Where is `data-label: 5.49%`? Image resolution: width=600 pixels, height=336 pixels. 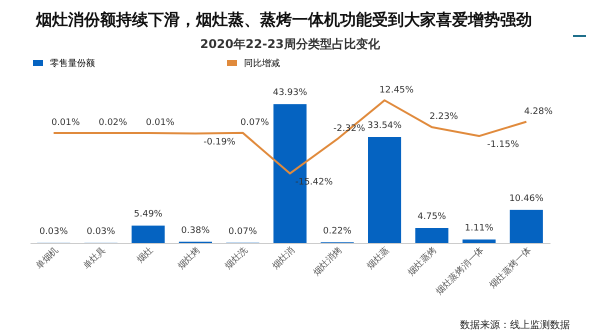
data-label: 5.49% is located at coordinates (148, 215).